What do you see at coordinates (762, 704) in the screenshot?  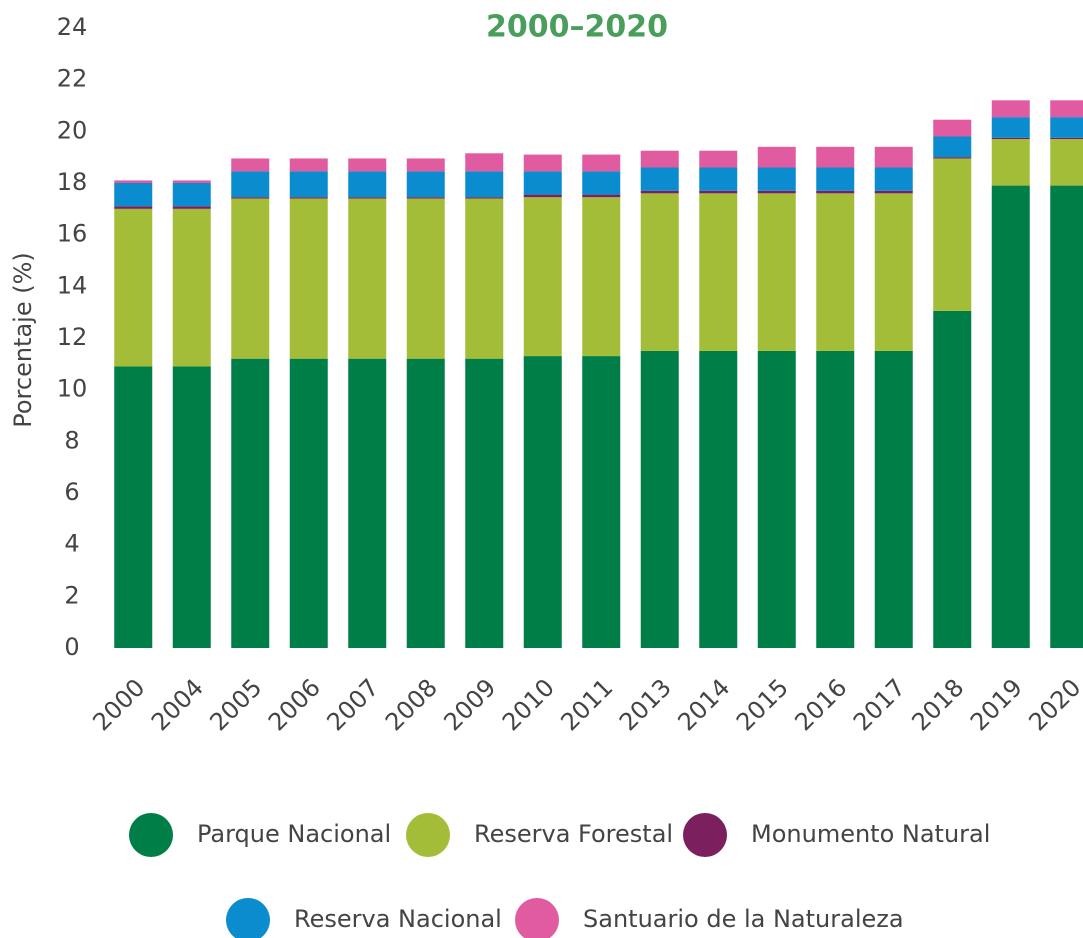 I see `x-tick-label: 2015` at bounding box center [762, 704].